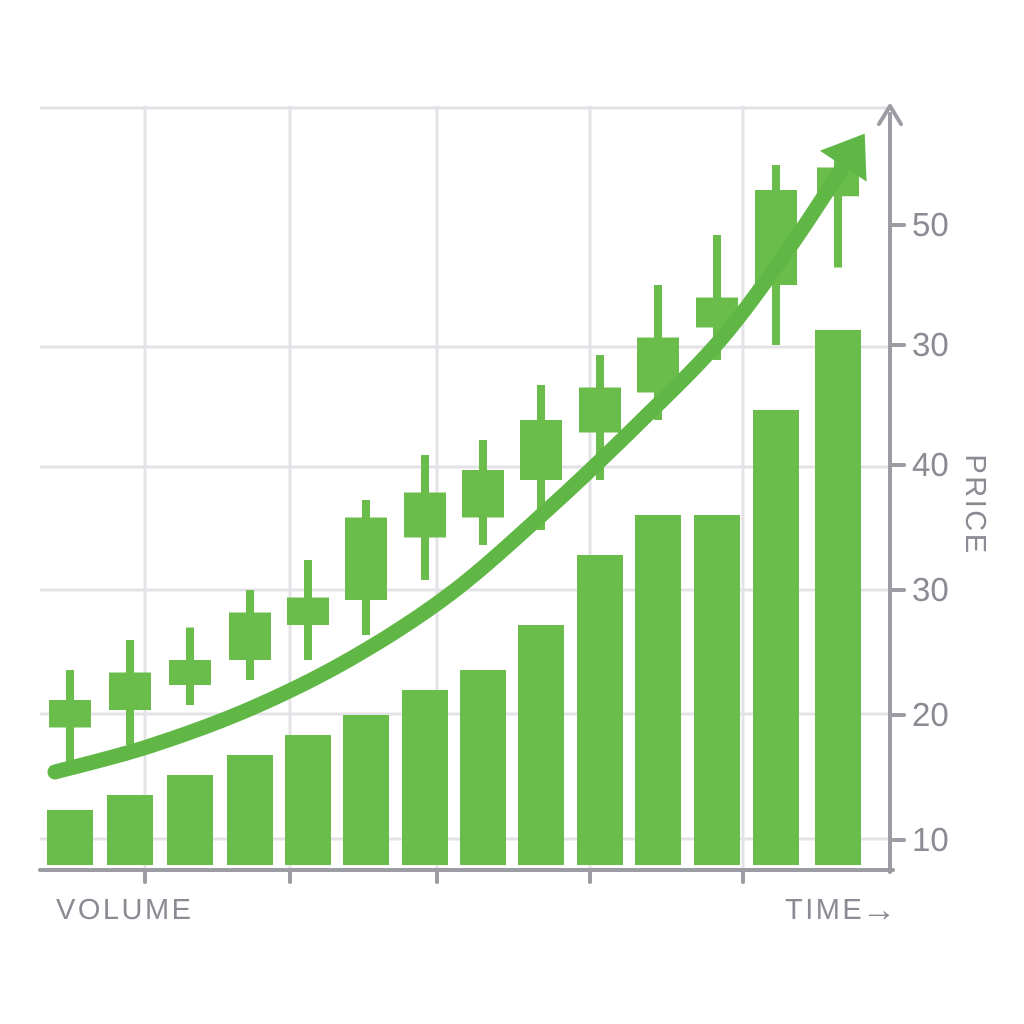 This screenshot has height=1024, width=1024. I want to click on trend-arrowhead-icon, so click(843, 157).